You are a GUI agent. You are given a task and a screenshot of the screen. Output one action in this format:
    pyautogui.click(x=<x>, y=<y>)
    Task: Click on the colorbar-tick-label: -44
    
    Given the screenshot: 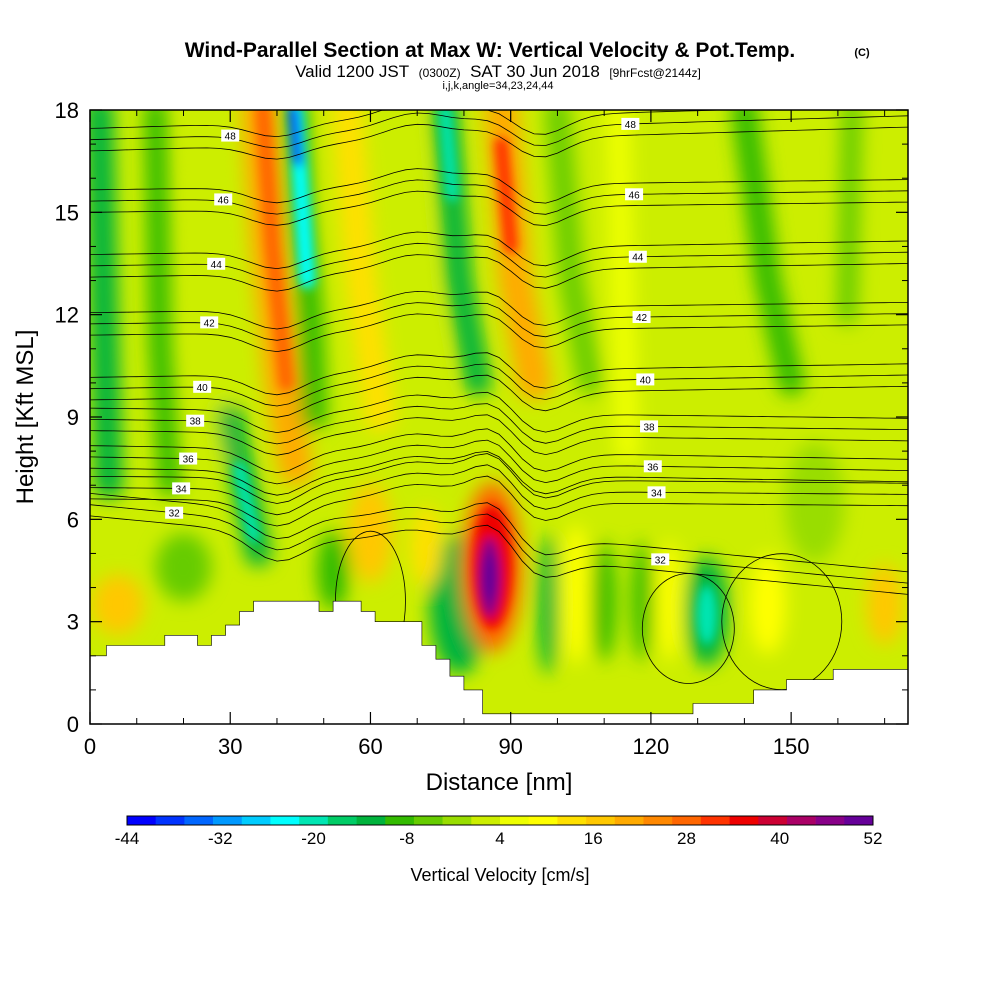 What is the action you would take?
    pyautogui.click(x=127, y=838)
    